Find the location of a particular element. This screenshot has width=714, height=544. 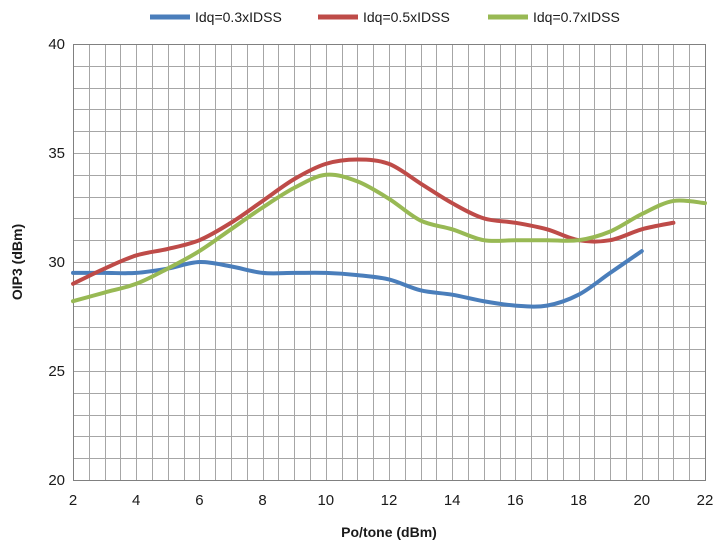

x-tick-label-7: 16 is located at coordinates (515, 500).